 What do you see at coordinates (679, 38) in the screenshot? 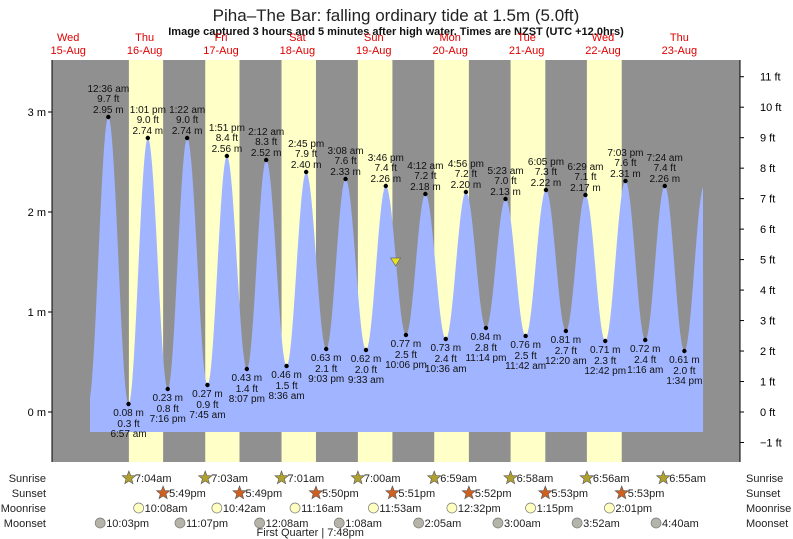
I see `day-name: Thu` at bounding box center [679, 38].